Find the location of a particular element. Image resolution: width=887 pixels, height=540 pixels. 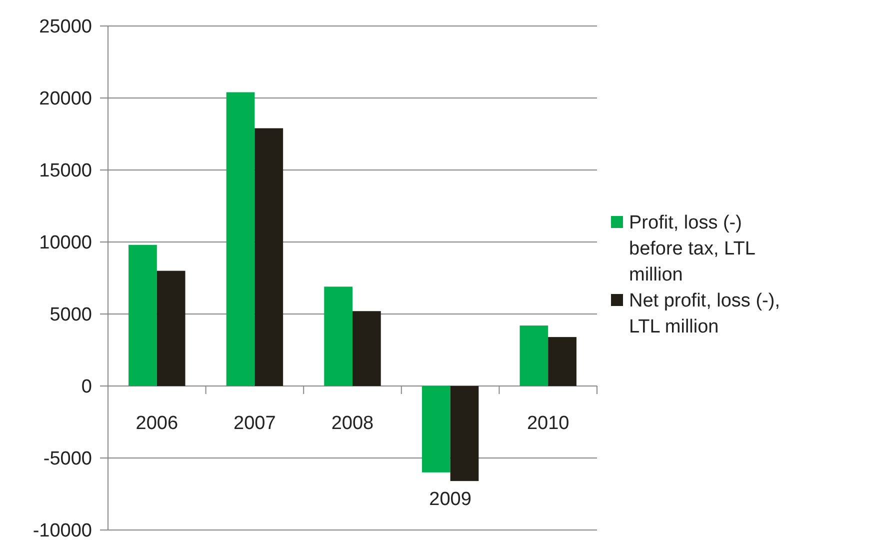

x-tick-label: 2009 is located at coordinates (450, 499).